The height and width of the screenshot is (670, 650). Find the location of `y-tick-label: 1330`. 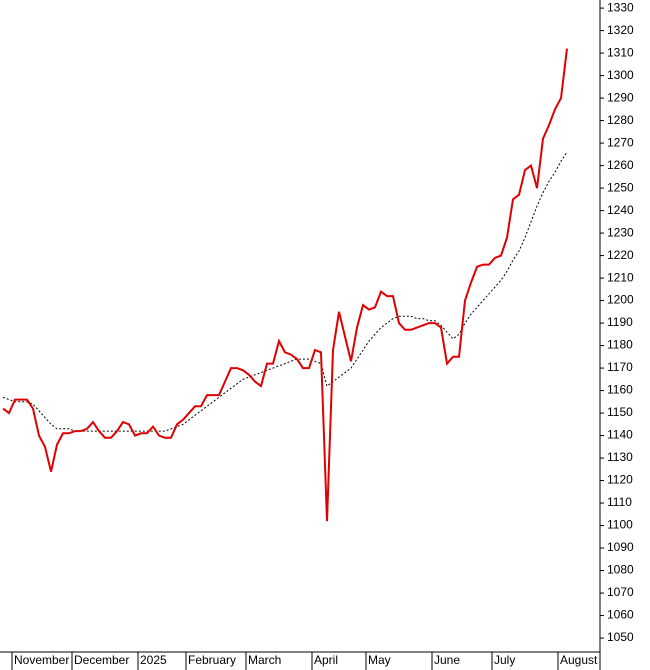

y-tick-label: 1330 is located at coordinates (620, 7).